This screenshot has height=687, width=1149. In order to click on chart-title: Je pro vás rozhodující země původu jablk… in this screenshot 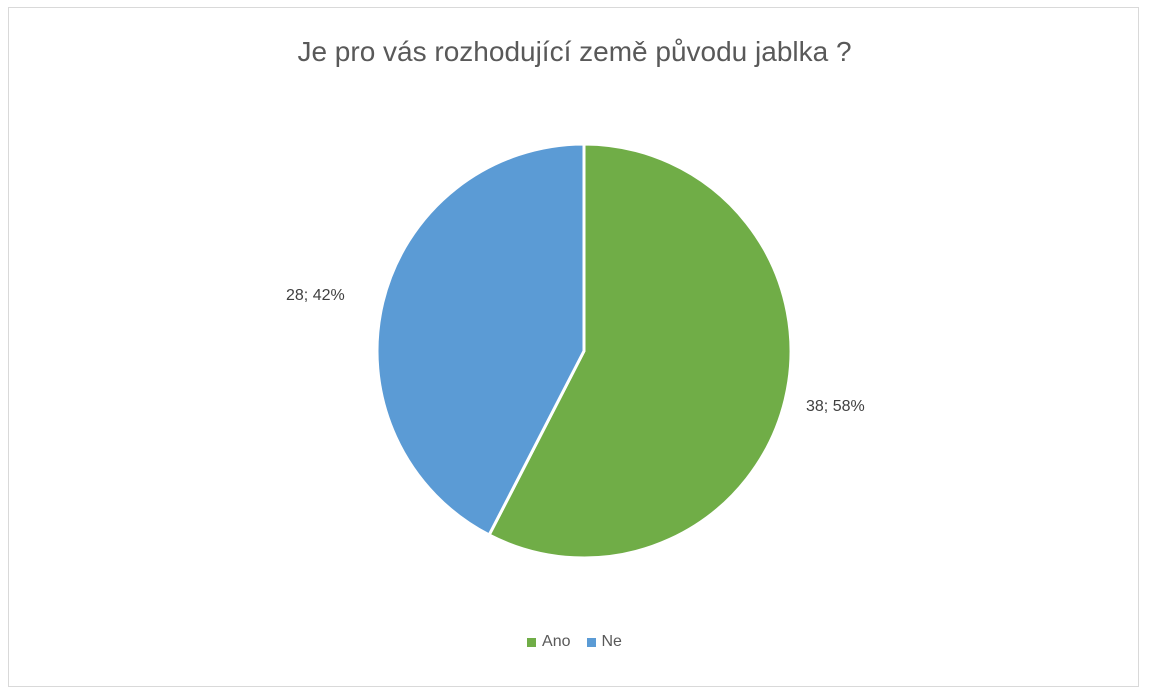, I will do `click(574, 51)`.